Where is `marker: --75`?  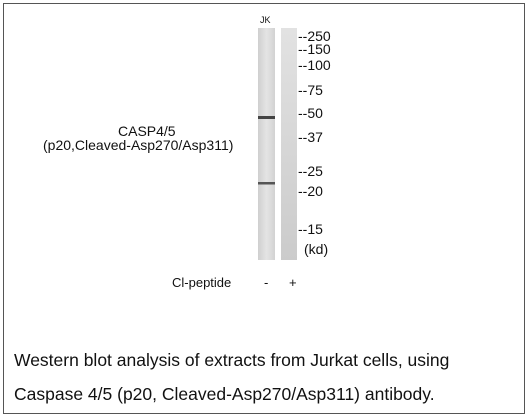
marker: --75 is located at coordinates (310, 90).